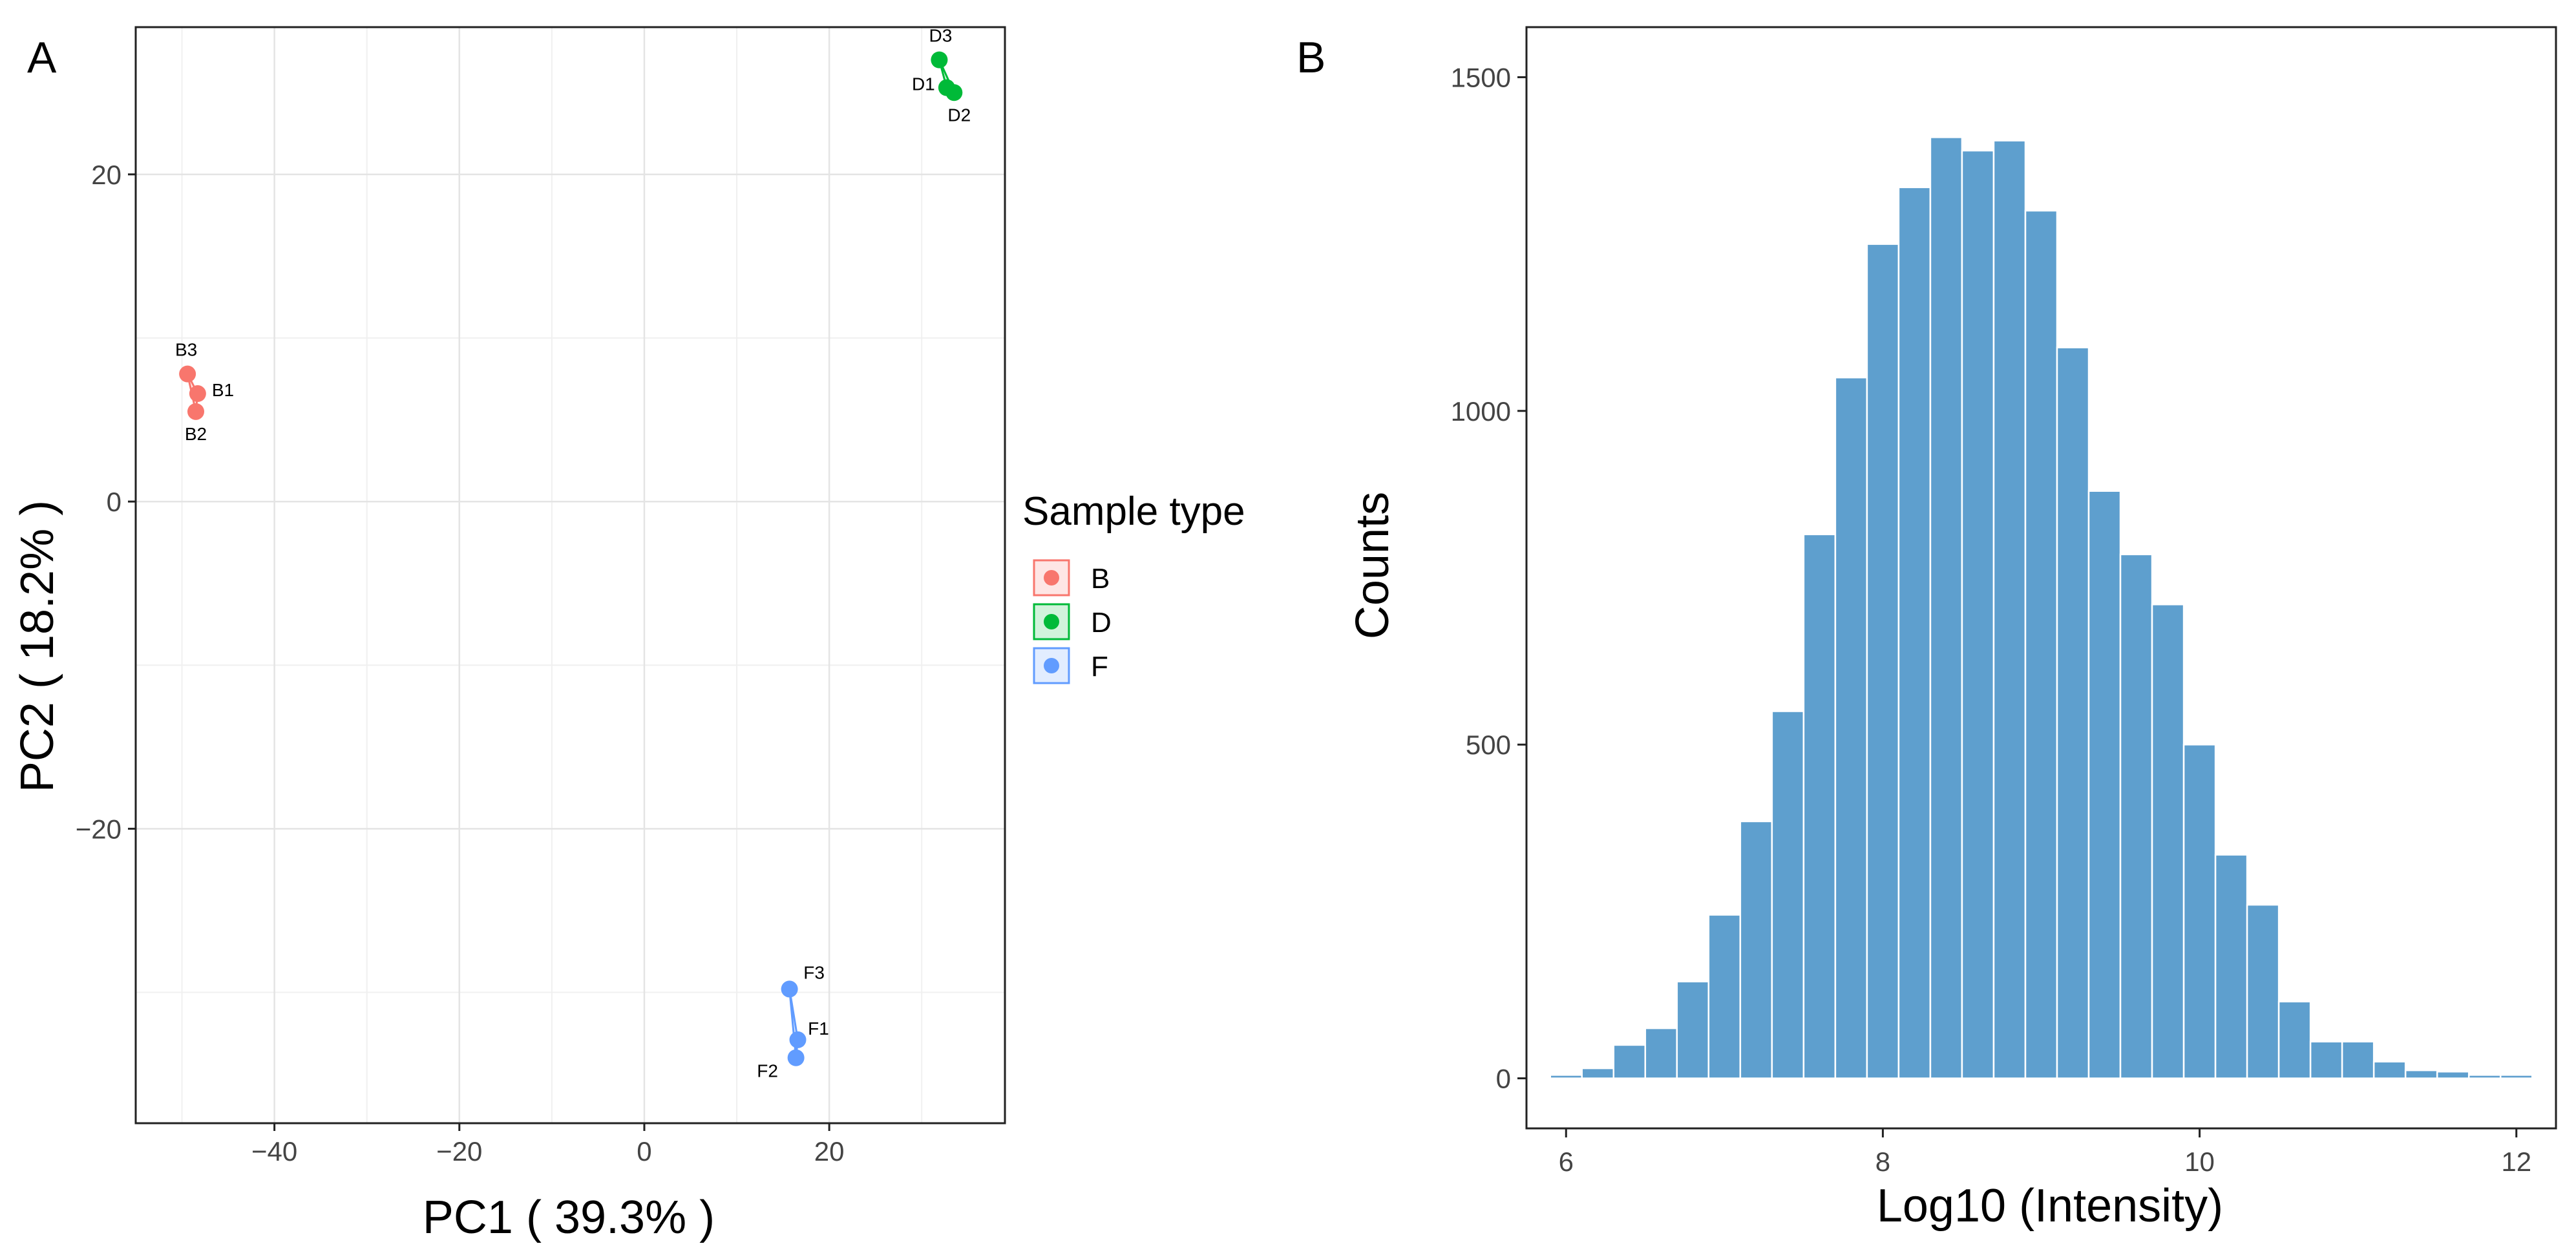 This screenshot has height=1246, width=2576. What do you see at coordinates (2199, 1162) in the screenshot?
I see `x-tick-label: 10` at bounding box center [2199, 1162].